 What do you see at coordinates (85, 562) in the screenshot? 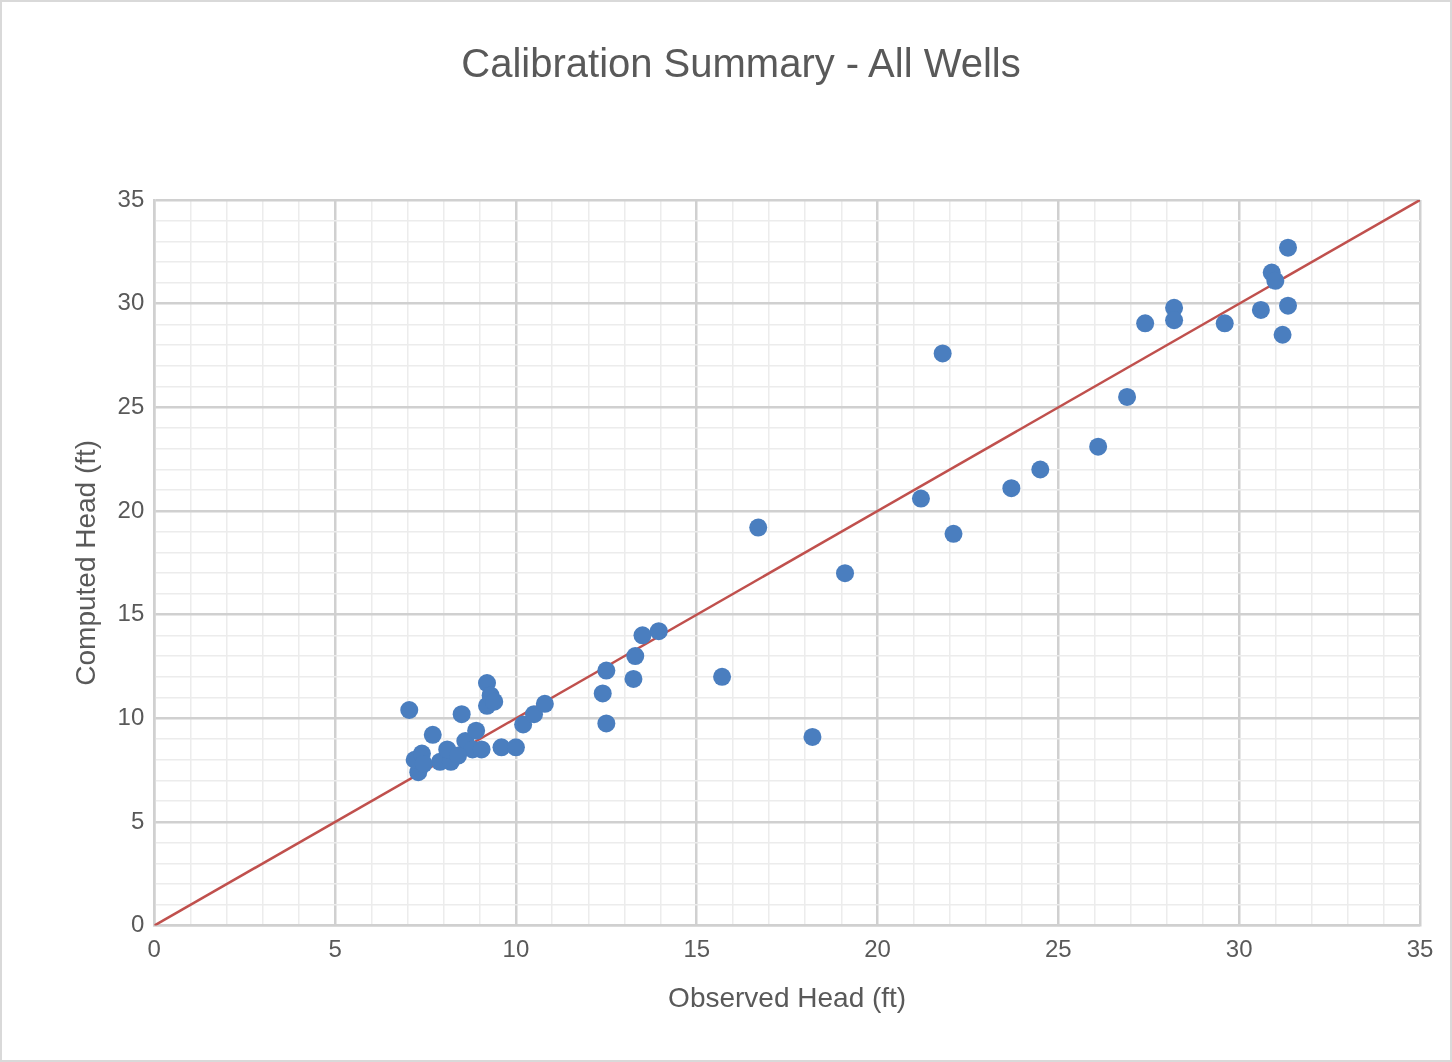
I see `y-axis-title: Computed Head (ft)` at bounding box center [85, 562].